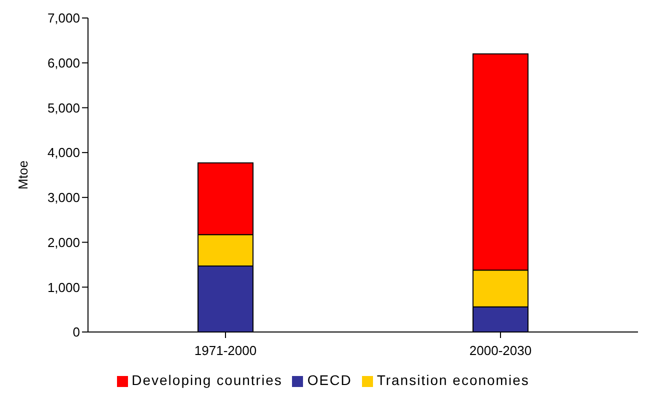 The width and height of the screenshot is (647, 401). Describe the element at coordinates (76, 332) in the screenshot. I see `y-tick-label: 0` at that location.